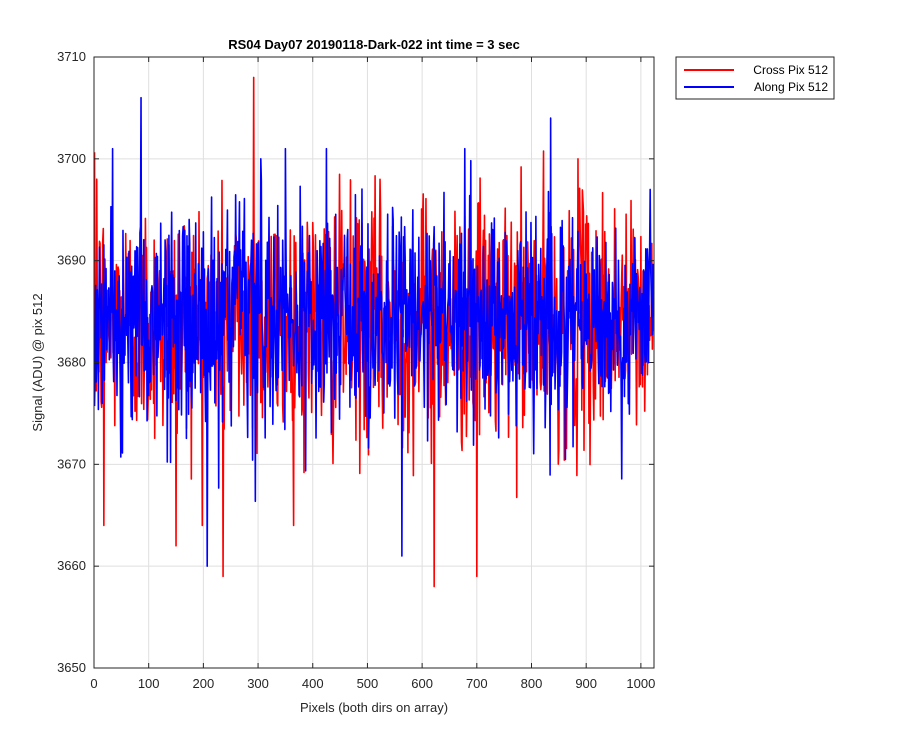 The image size is (900, 750). I want to click on x-tick-label: 0, so click(93, 683).